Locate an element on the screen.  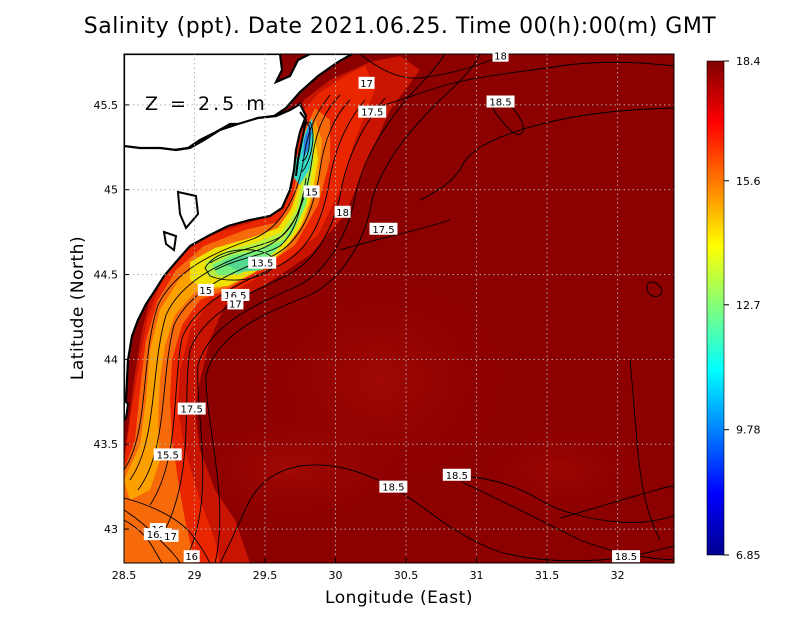
x-axis-ticks: 28.5 29 29.5 30 30.5 31 31.5 32 is located at coordinates (368, 570).